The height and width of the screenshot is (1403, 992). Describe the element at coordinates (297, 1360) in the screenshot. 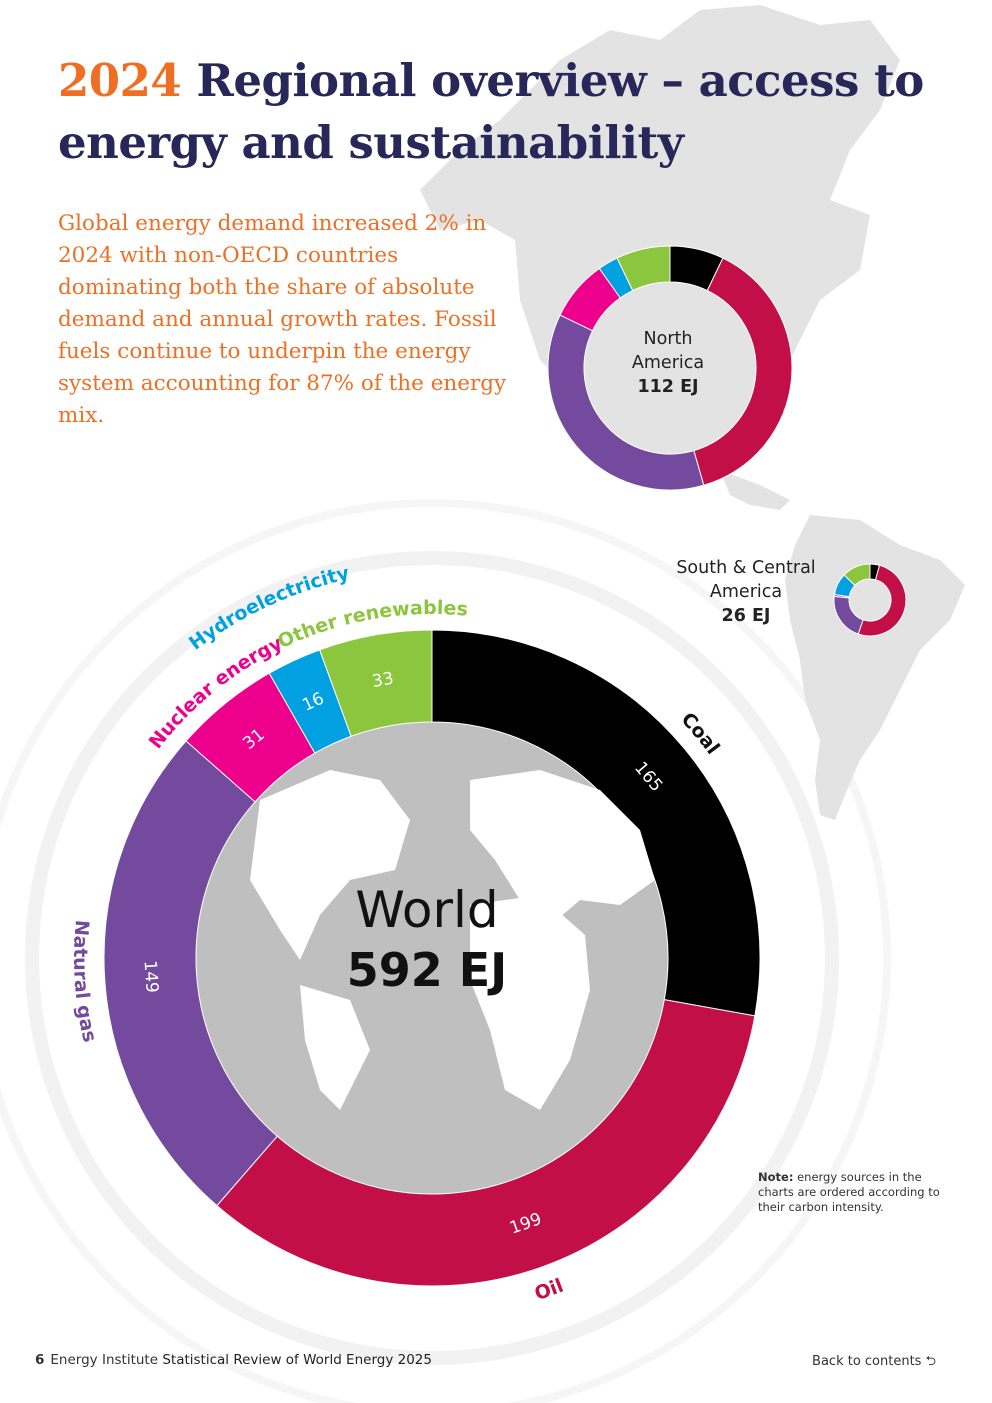

I see `footer-publication-title: Statistical Review of World Energy 2025` at that location.